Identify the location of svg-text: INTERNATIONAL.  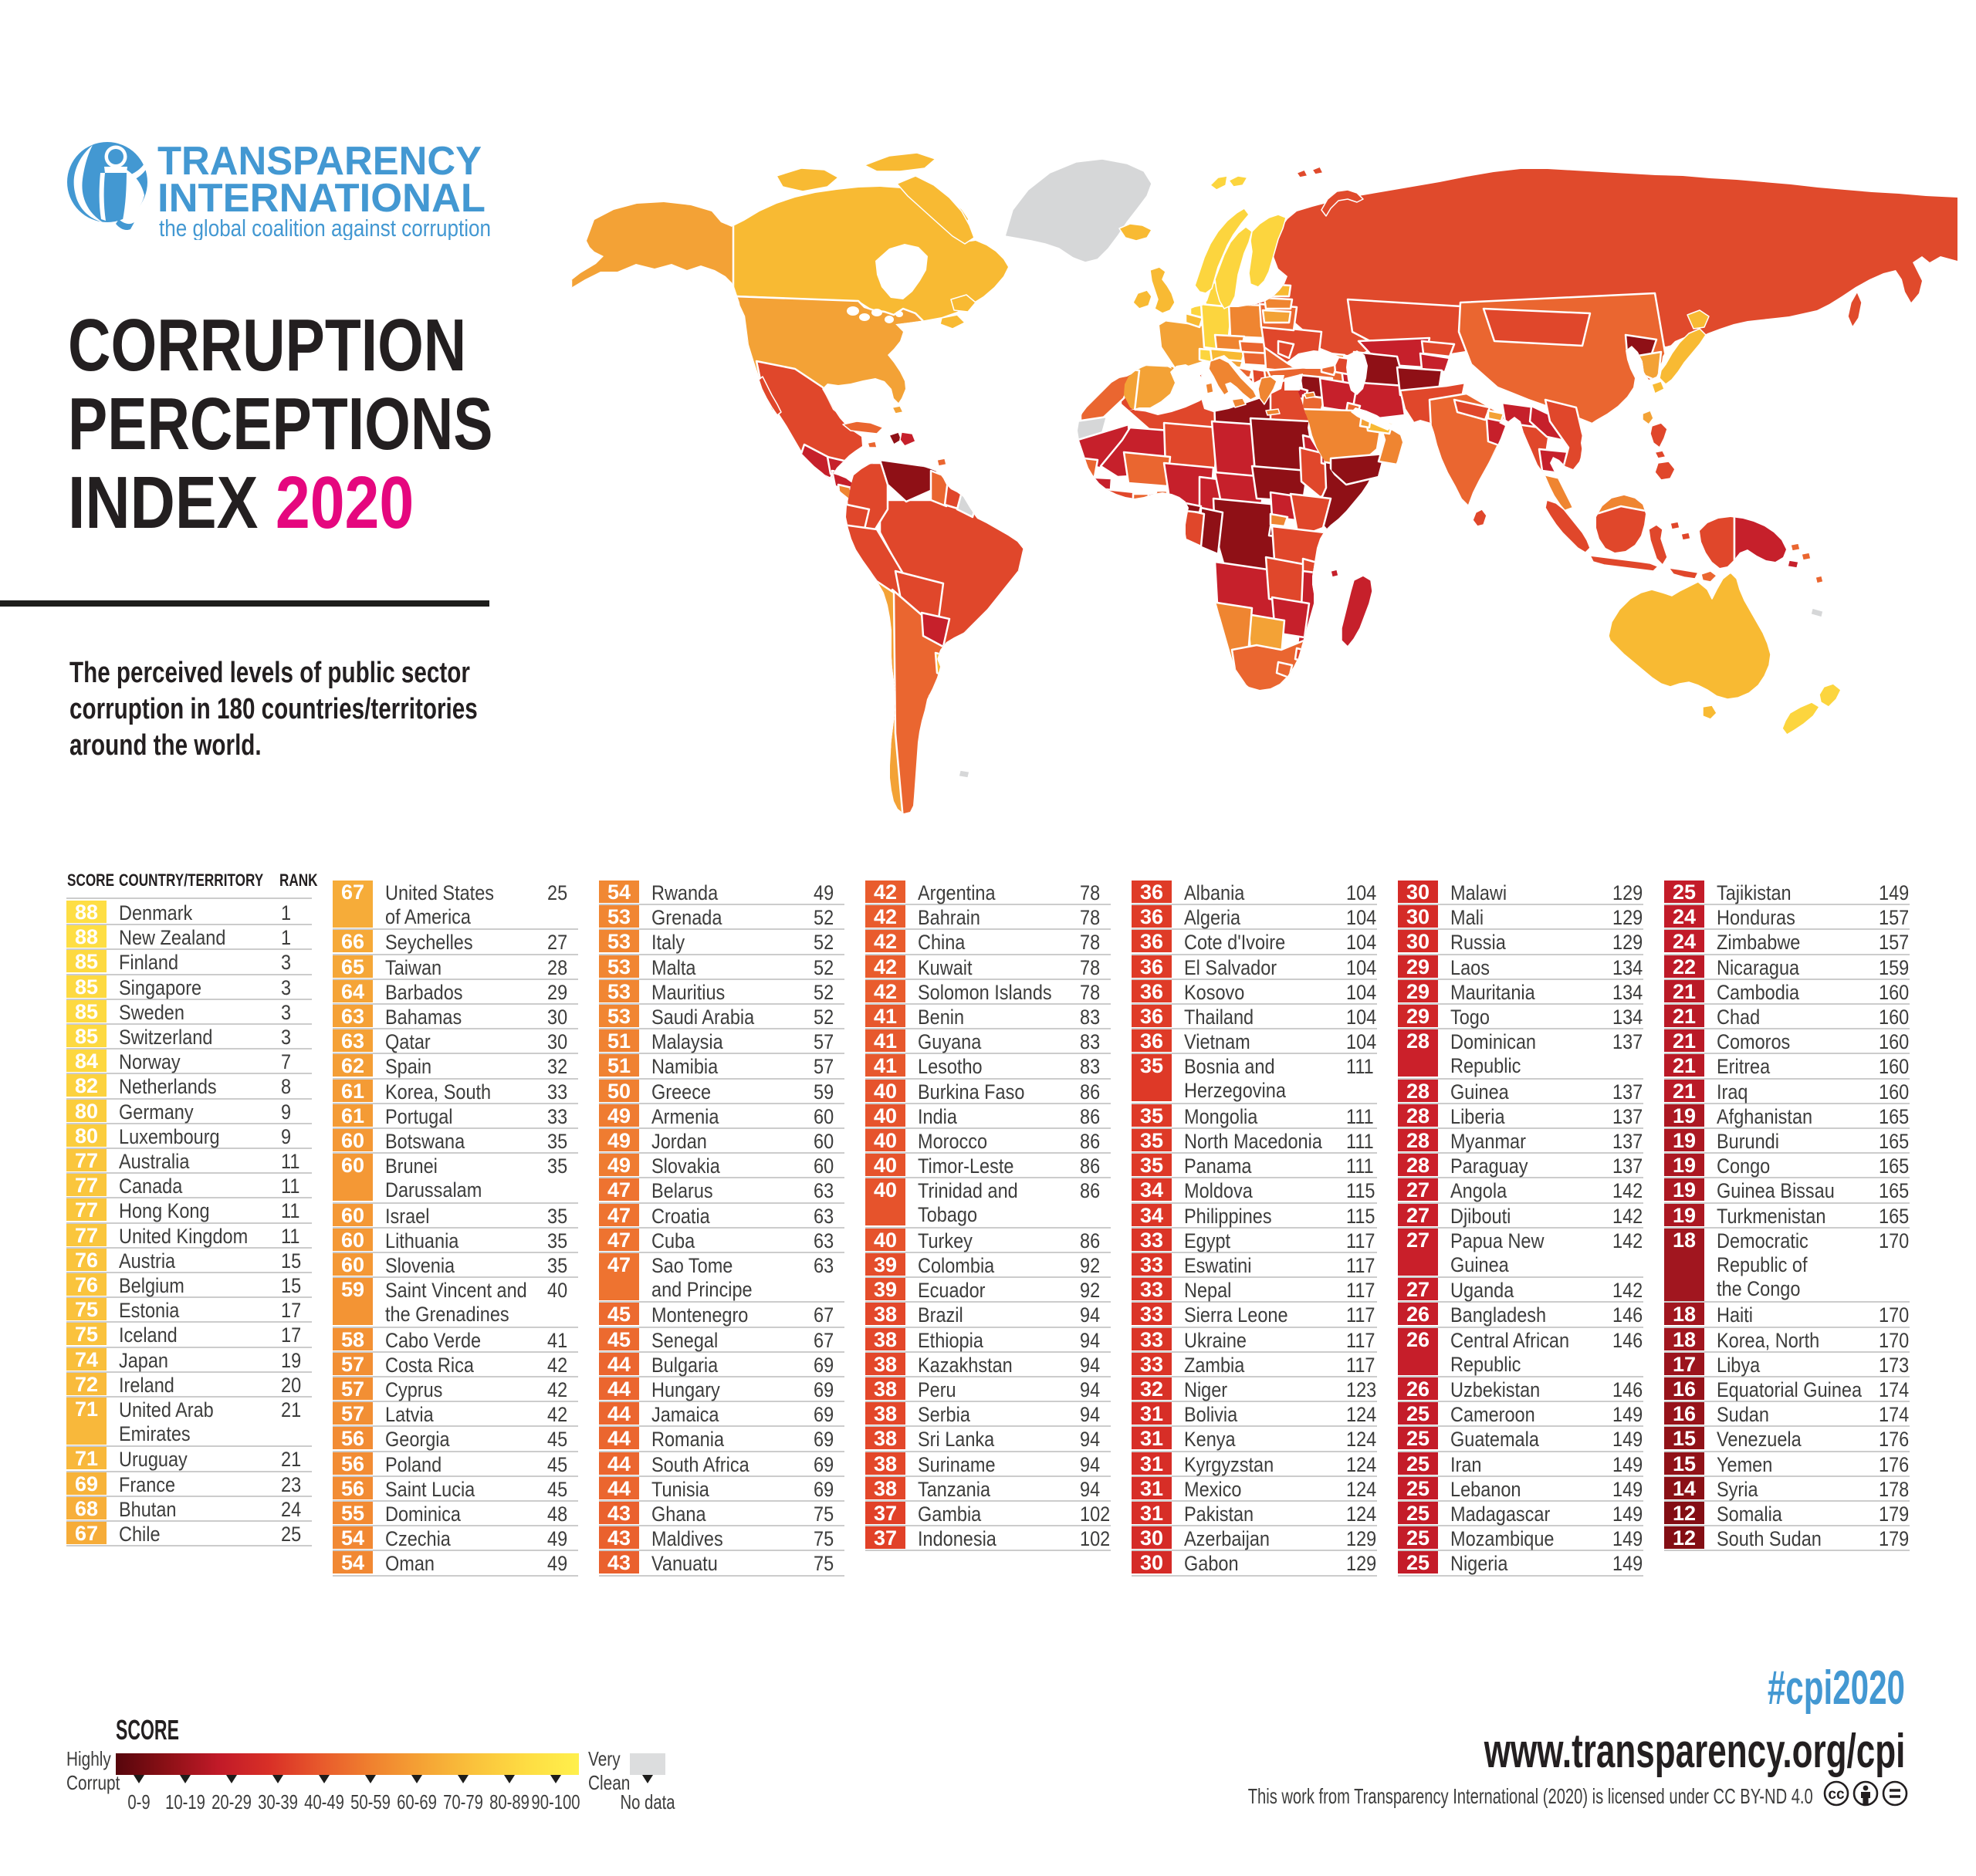
(321, 199).